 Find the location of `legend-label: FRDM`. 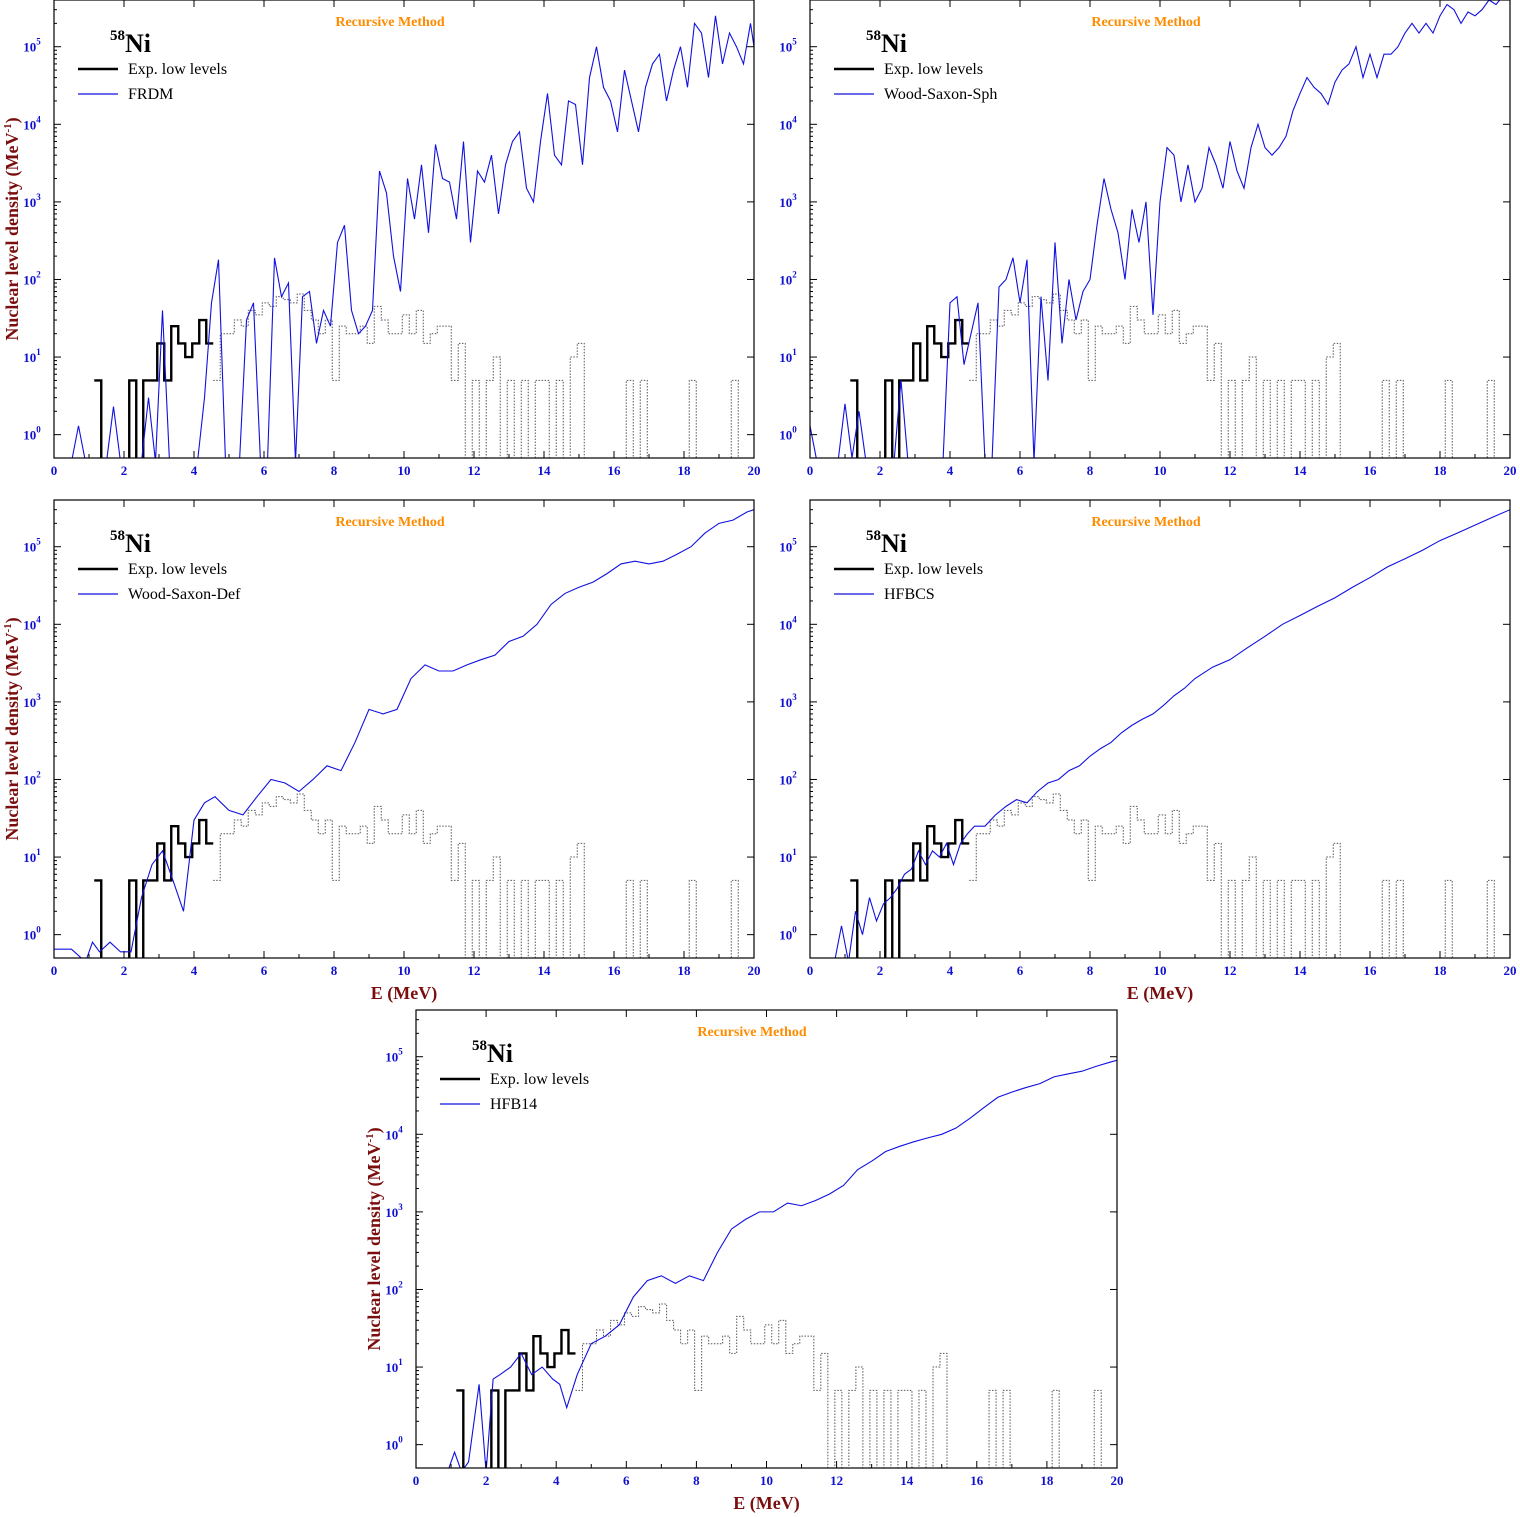

legend-label: FRDM is located at coordinates (150, 94).